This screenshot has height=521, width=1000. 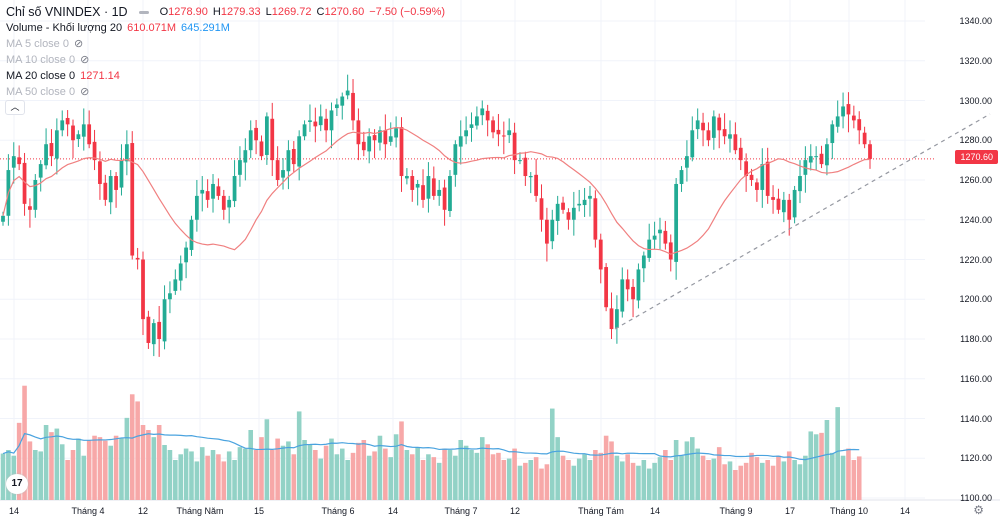 What do you see at coordinates (15, 107) in the screenshot?
I see `chevron-up-icon: ︿` at bounding box center [15, 107].